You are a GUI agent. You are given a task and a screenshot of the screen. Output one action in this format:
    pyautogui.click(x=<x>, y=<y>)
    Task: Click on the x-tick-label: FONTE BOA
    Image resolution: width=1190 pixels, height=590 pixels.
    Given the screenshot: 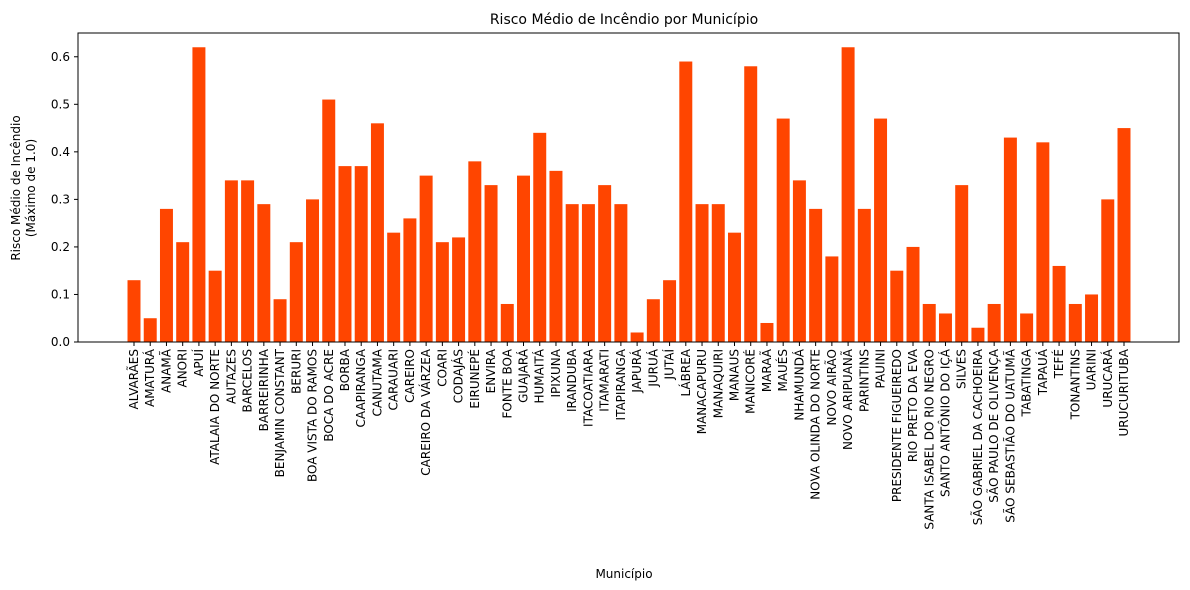 What is the action you would take?
    pyautogui.click(x=507, y=383)
    